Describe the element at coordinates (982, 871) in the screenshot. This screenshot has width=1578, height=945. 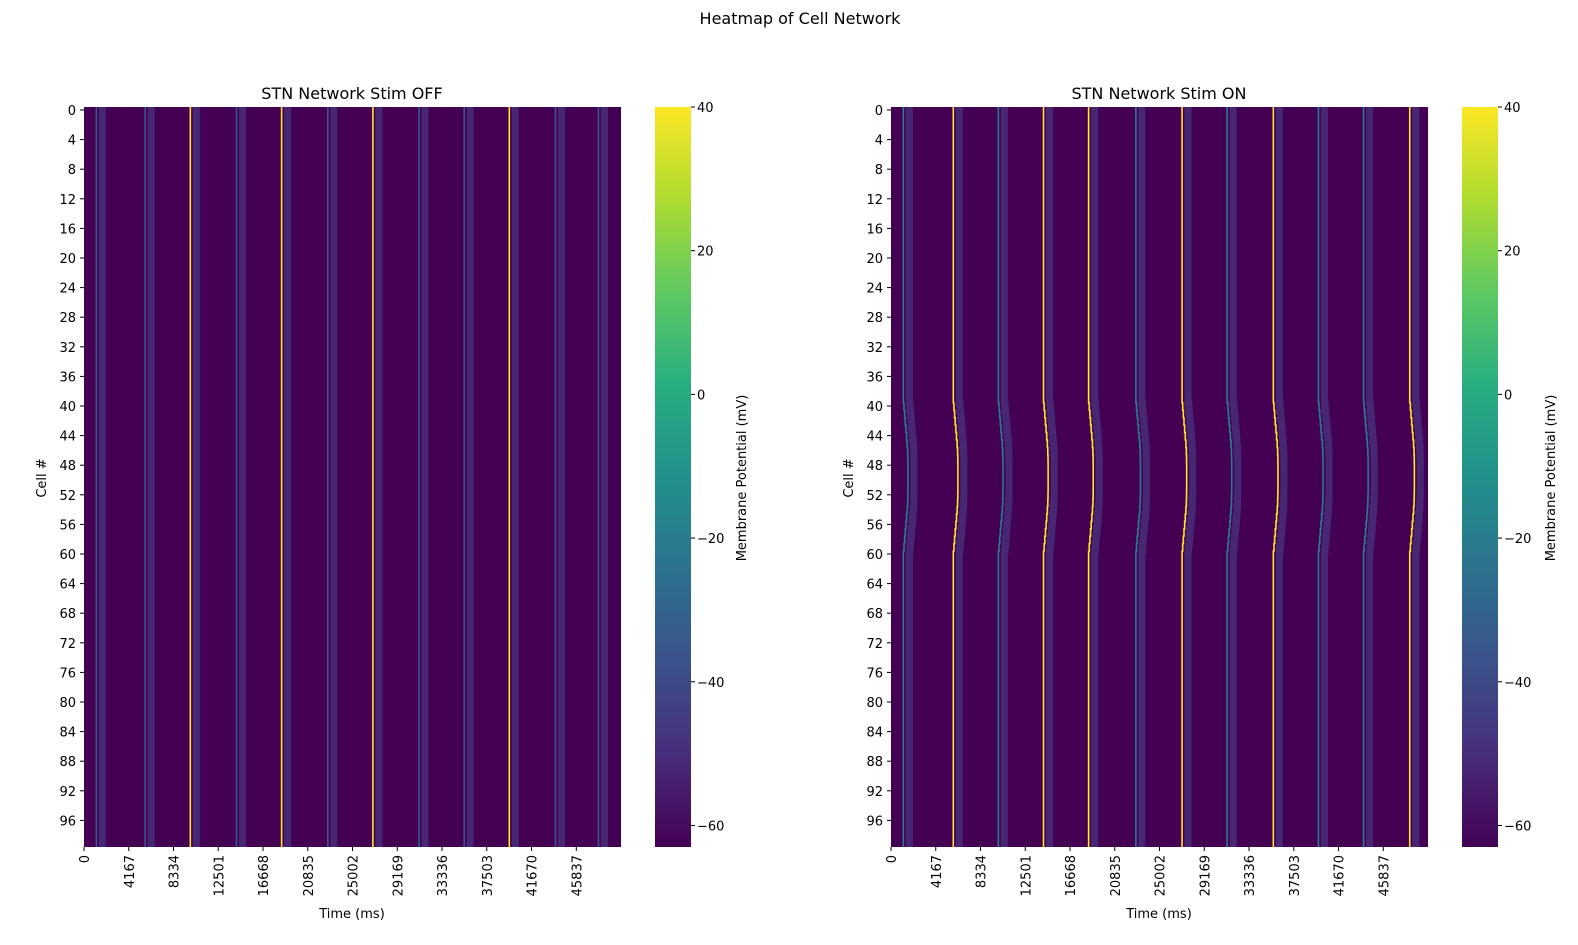
I see `x-tick-label: 8334` at that location.